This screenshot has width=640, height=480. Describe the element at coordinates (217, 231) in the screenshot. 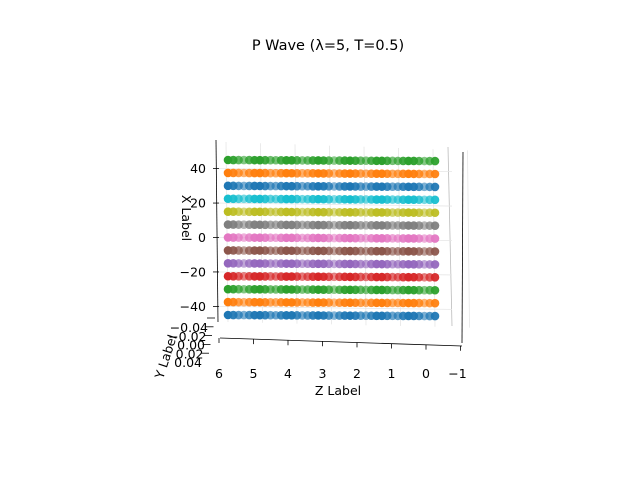

I see `pane-edge-left` at that location.